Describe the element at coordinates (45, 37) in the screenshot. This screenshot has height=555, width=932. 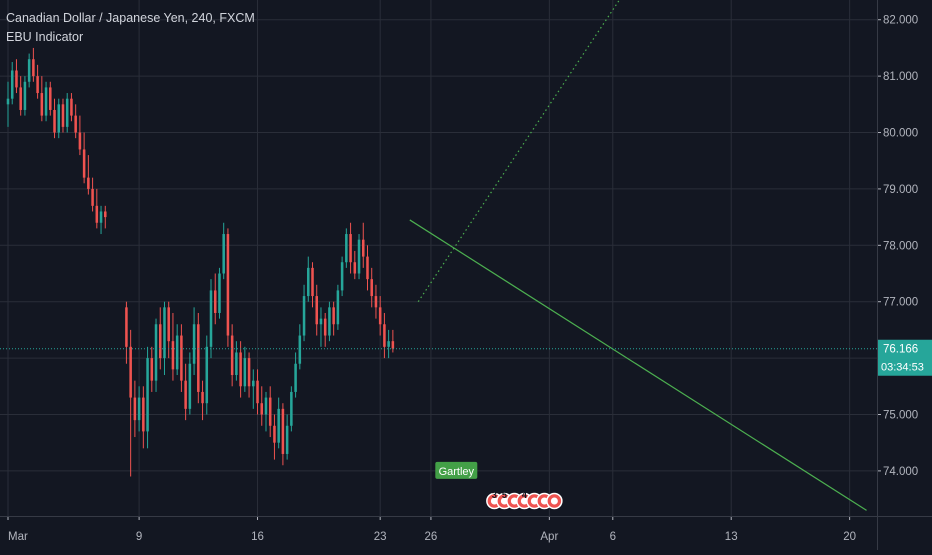
I see `indicator-name: EBU Indicator` at that location.